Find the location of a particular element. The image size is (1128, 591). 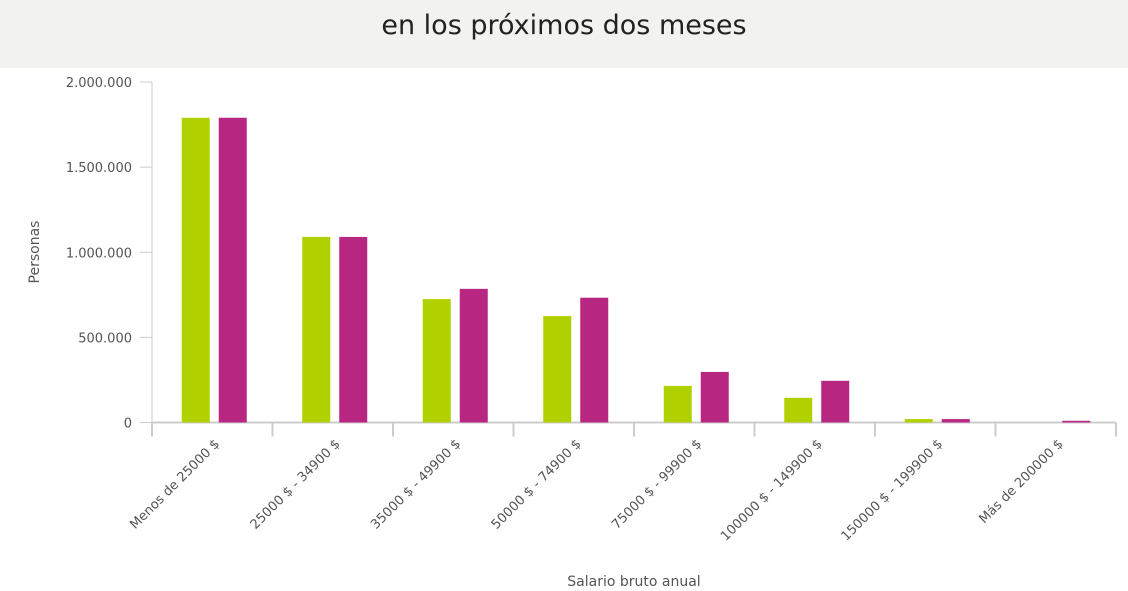

y-axis-label: Personas is located at coordinates (35, 252).